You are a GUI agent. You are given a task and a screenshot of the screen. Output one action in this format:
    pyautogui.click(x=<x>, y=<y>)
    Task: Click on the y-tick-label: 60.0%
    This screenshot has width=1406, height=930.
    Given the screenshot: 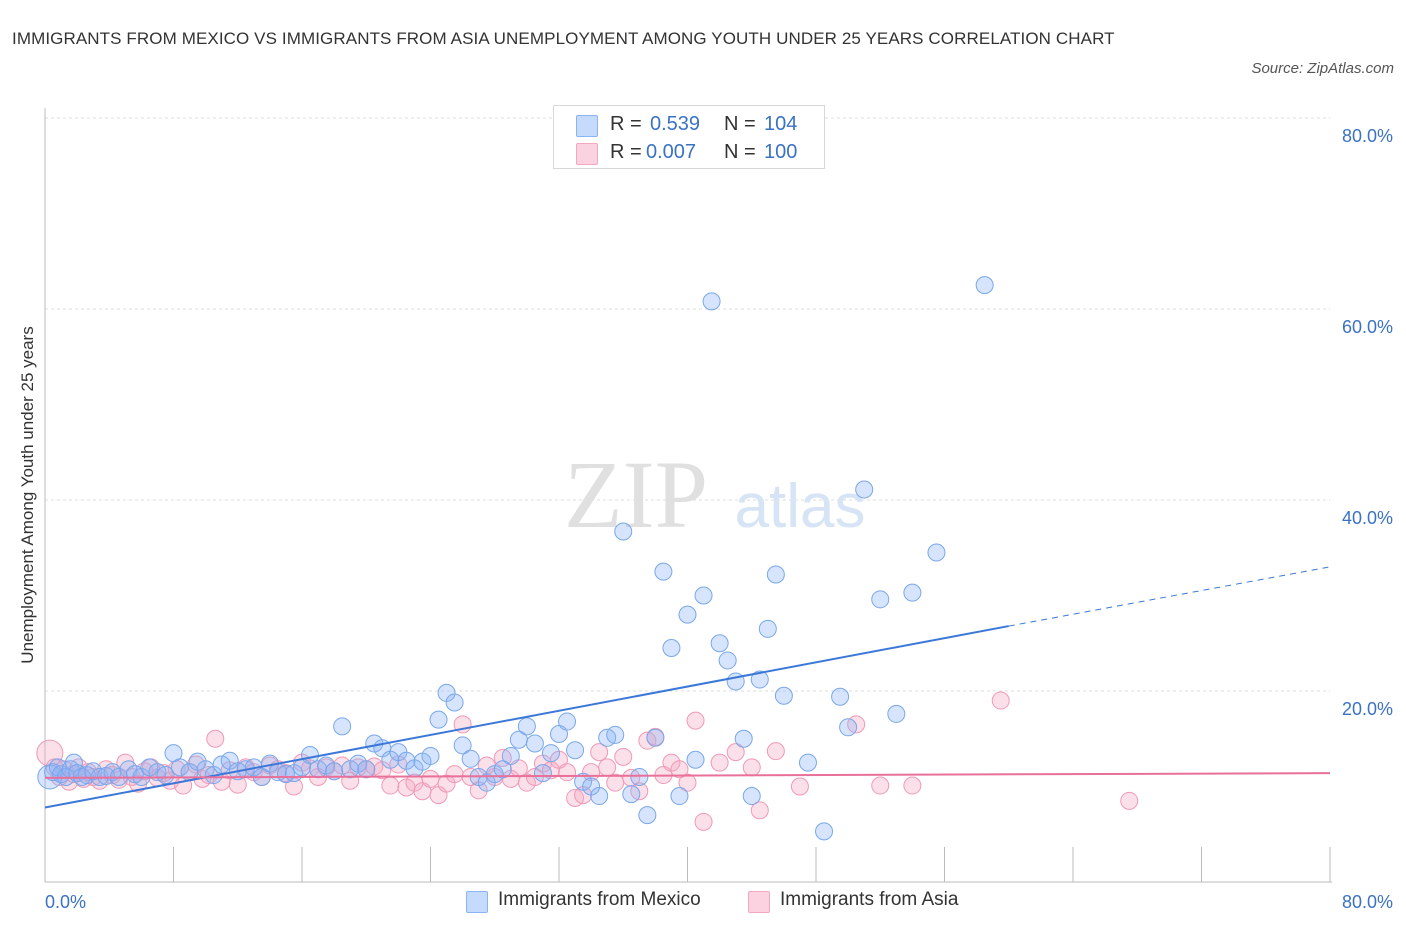 What is the action you would take?
    pyautogui.click(x=1367, y=327)
    